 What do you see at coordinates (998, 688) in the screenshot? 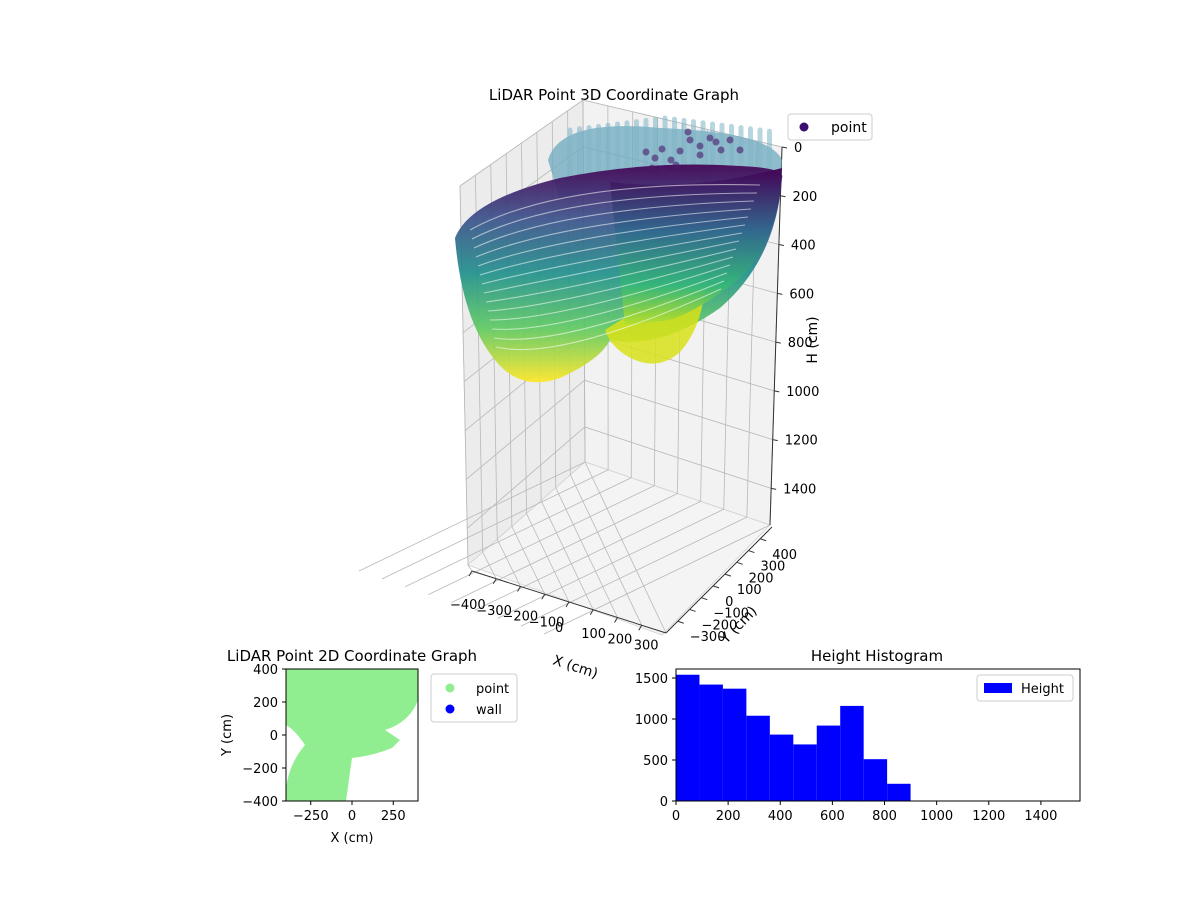
I see `legend-histogram-swatch` at bounding box center [998, 688].